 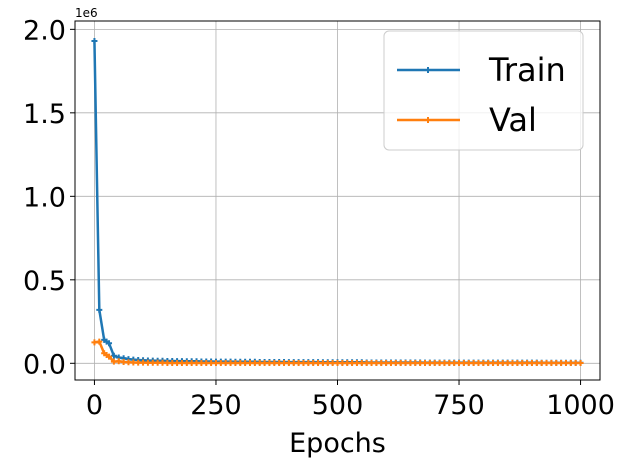 I want to click on legend-label: Val, so click(x=513, y=120).